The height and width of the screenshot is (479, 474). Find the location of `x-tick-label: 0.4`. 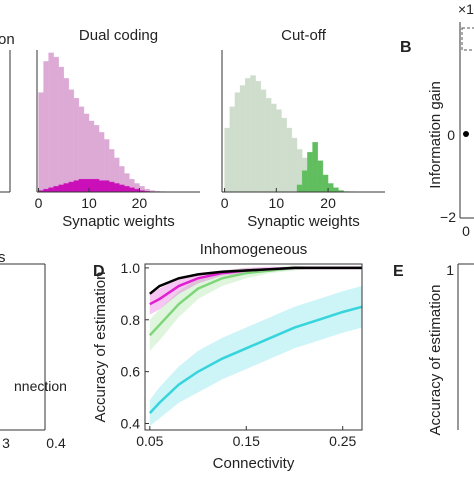

x-tick-label: 0.4 is located at coordinates (56, 443).